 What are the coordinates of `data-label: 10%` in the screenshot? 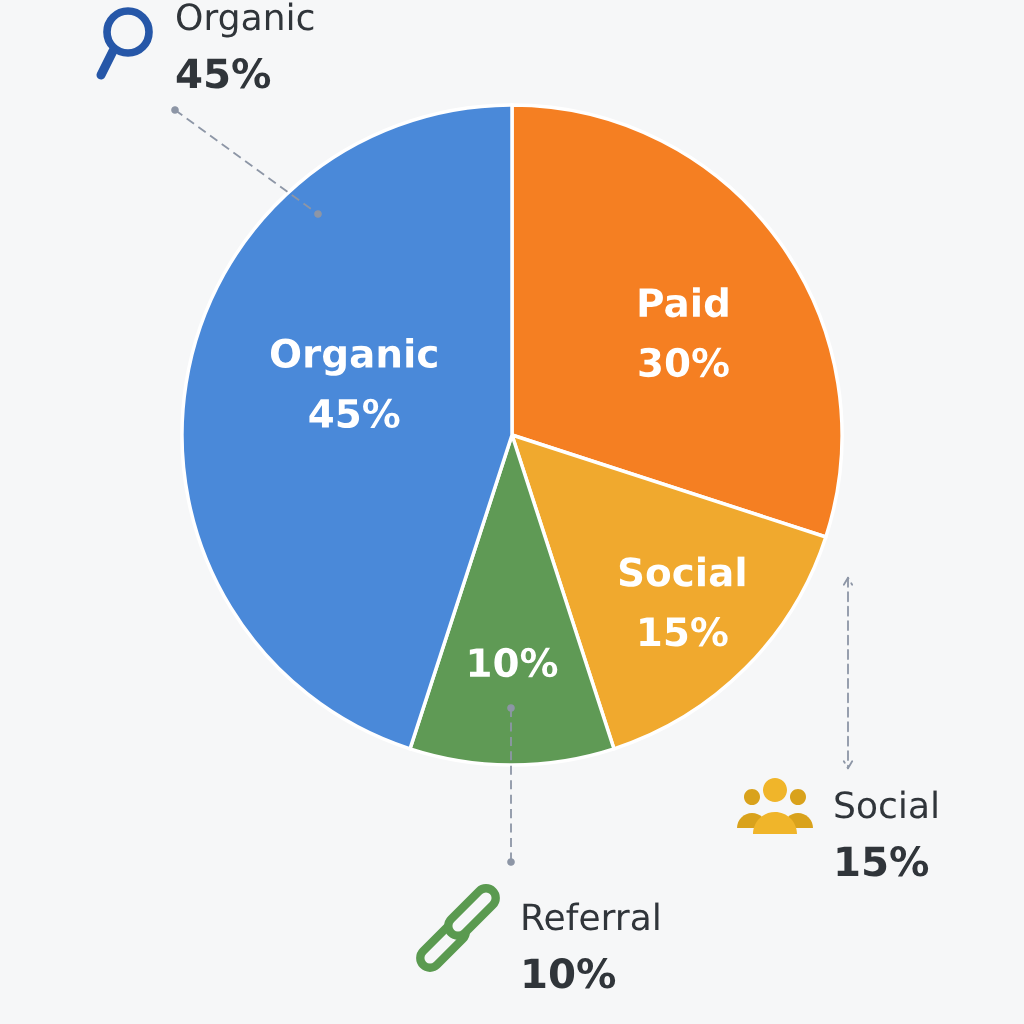 It's located at (513, 662).